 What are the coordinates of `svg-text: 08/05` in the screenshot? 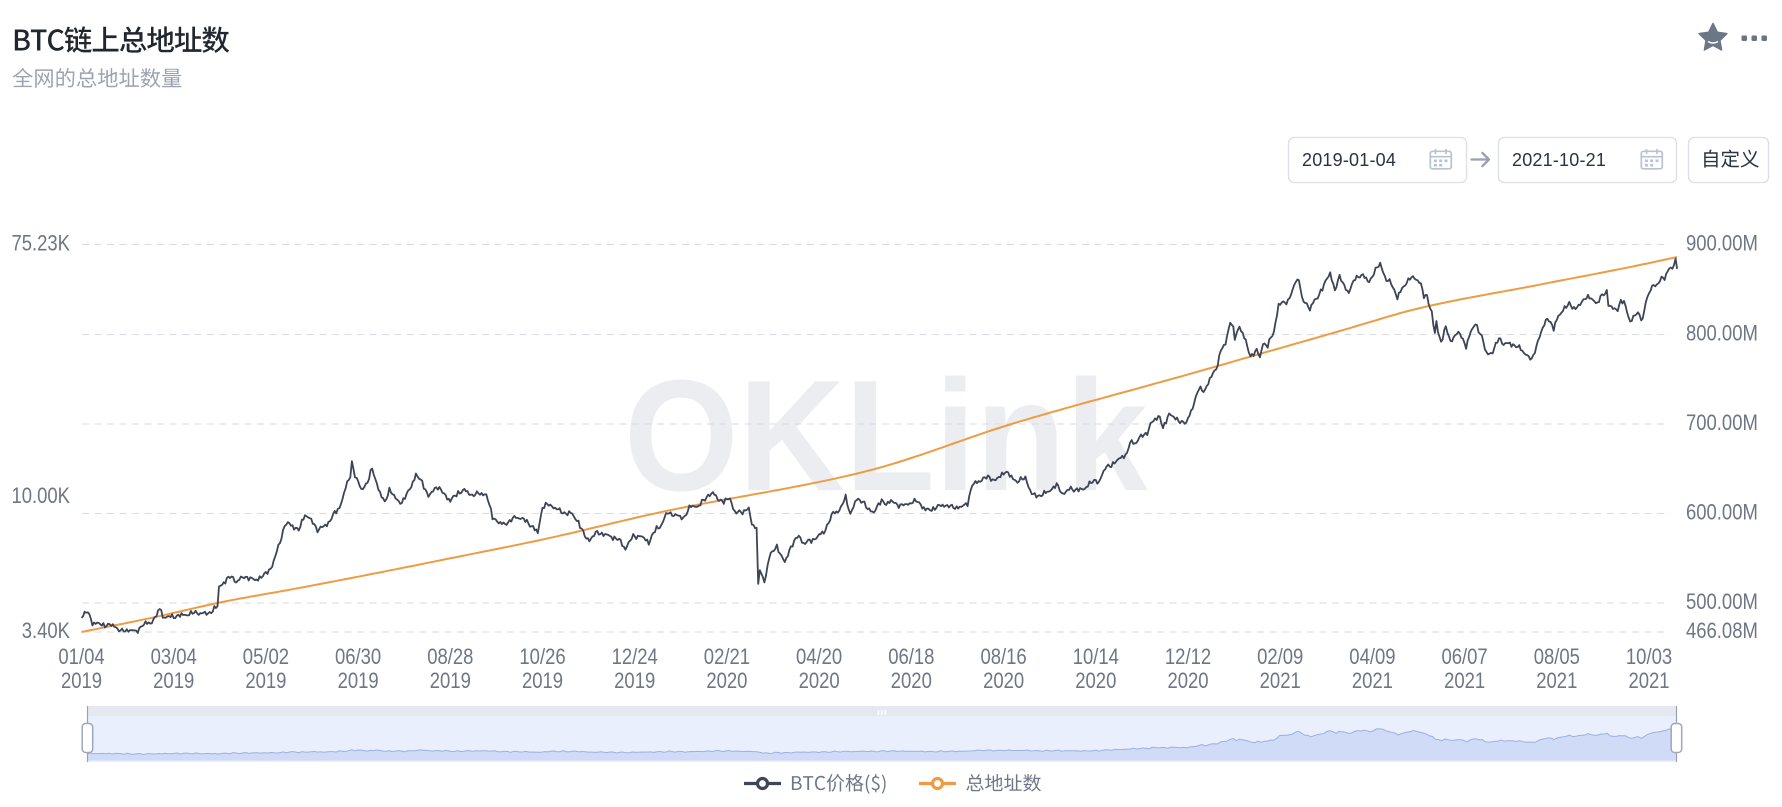 It's located at (1557, 658).